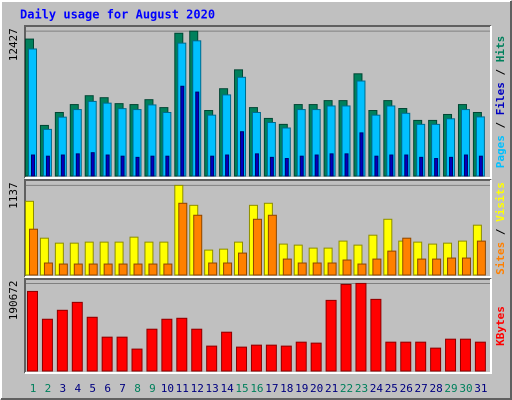 The image size is (512, 400). I want to click on x-tick-label: 17, so click(271, 388).